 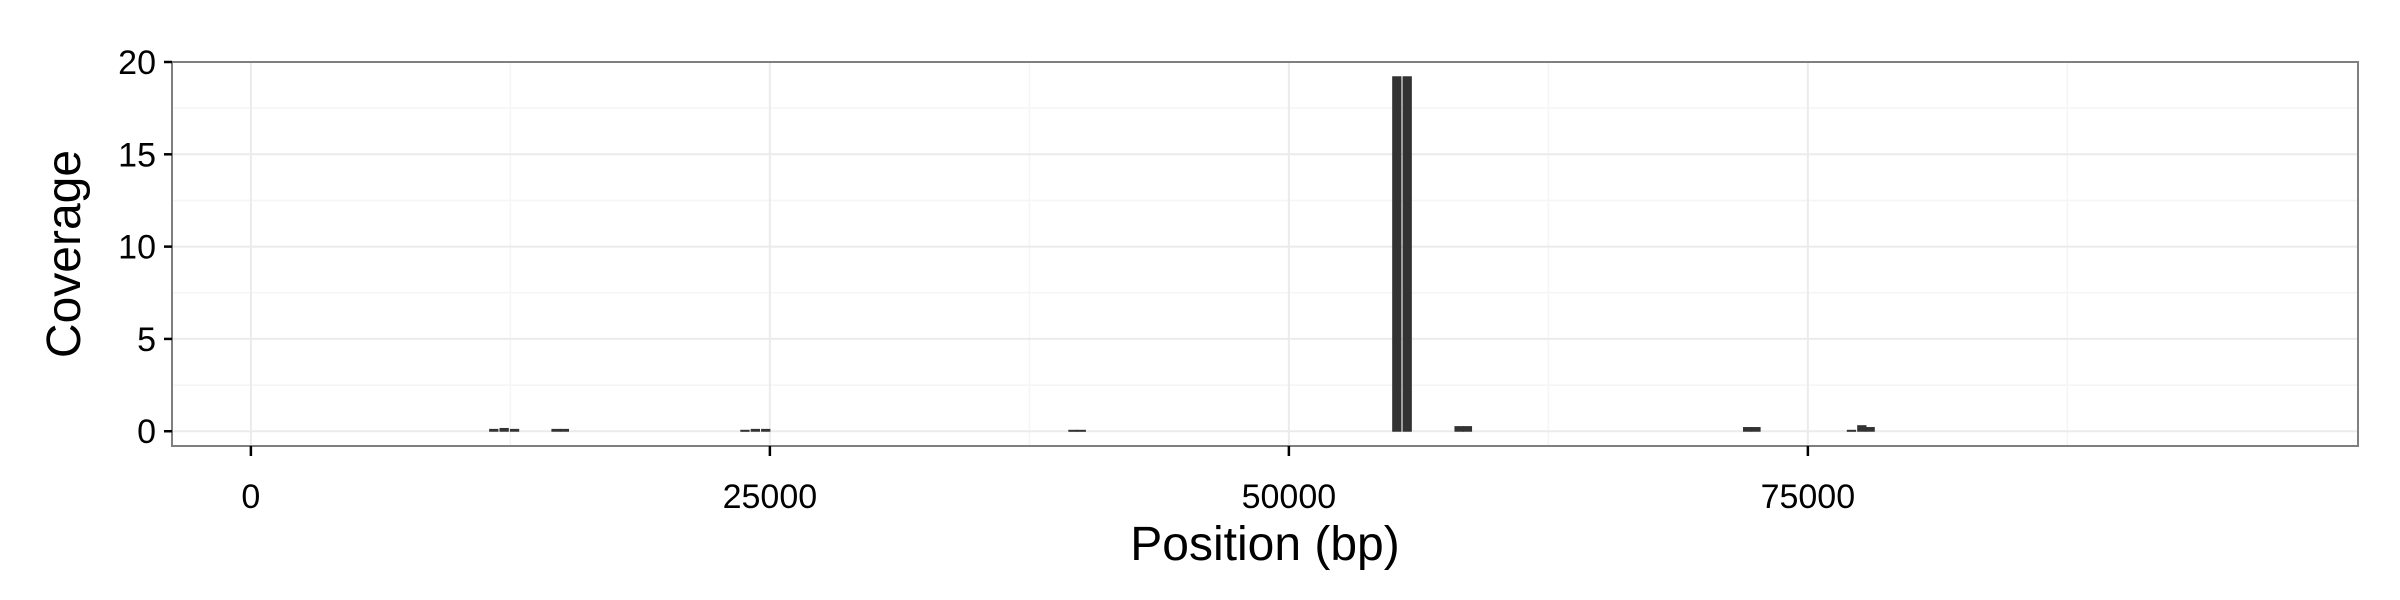 I want to click on x-tick-label: 25000, so click(x=770, y=497).